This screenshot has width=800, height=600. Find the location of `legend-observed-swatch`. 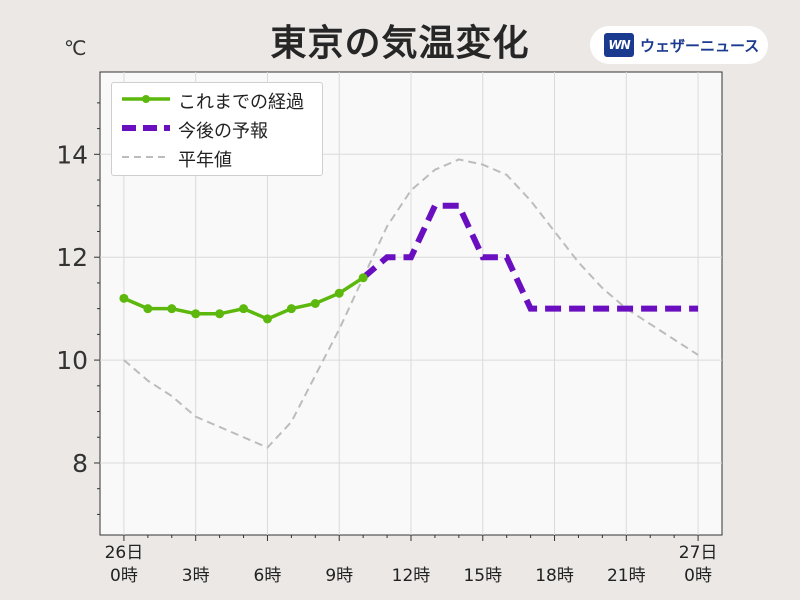

legend-observed-swatch is located at coordinates (146, 99).